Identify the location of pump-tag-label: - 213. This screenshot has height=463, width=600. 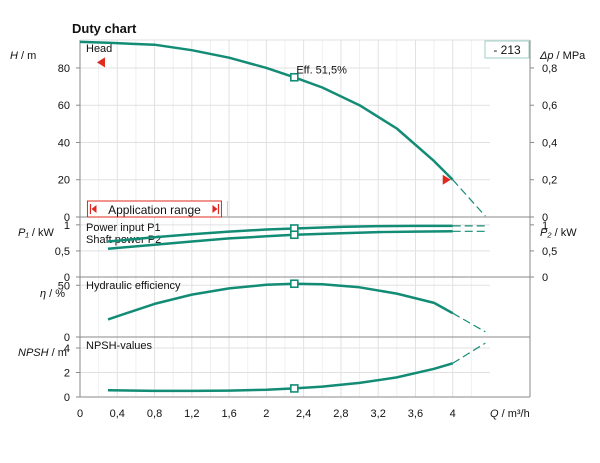
(507, 50).